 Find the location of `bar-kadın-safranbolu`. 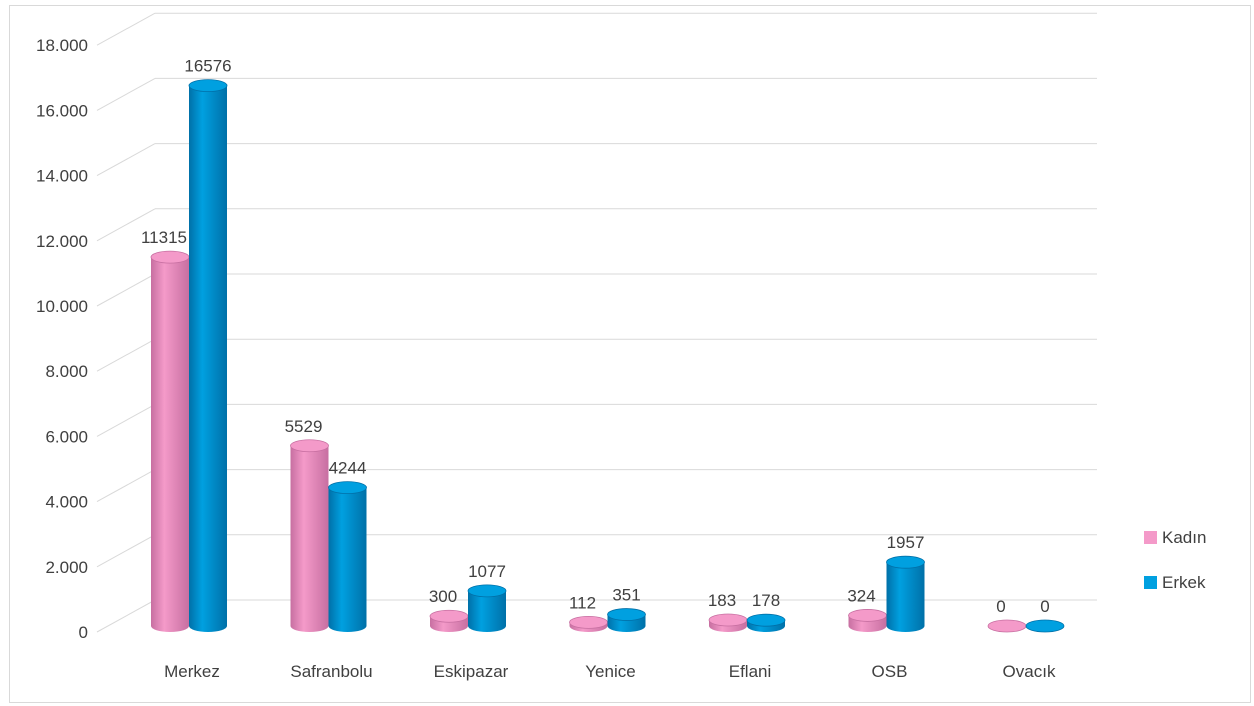

bar-kadın-safranbolu is located at coordinates (309, 538).